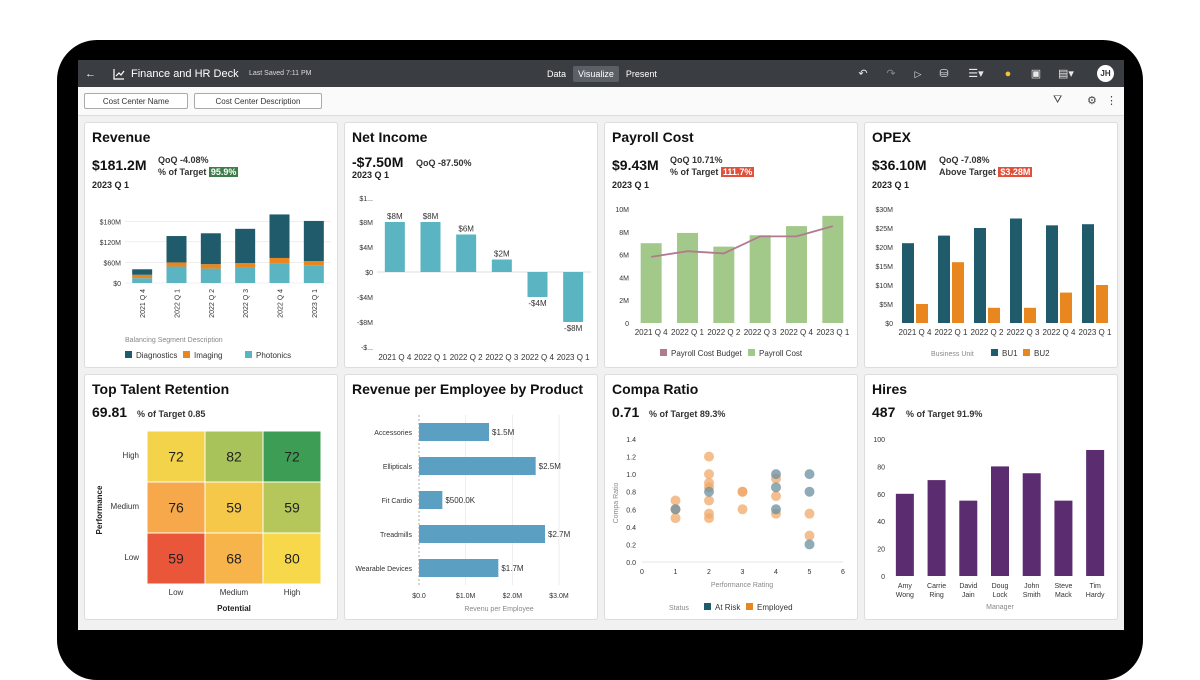  Describe the element at coordinates (631, 493) in the screenshot. I see `y-tick-label: 0.8` at that location.